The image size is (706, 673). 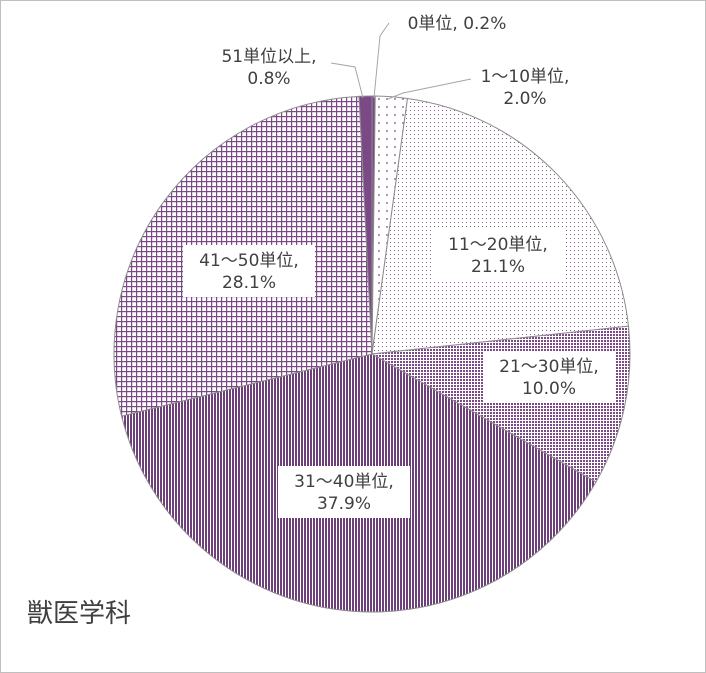 What do you see at coordinates (268, 68) in the screenshot?
I see `data-label-51-plus: 51単位以上,0.8%` at bounding box center [268, 68].